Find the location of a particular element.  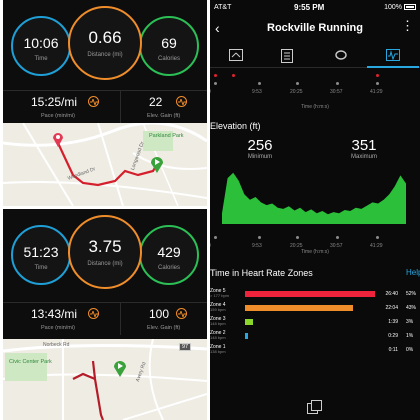

laps-icon is located at coordinates (341, 55).